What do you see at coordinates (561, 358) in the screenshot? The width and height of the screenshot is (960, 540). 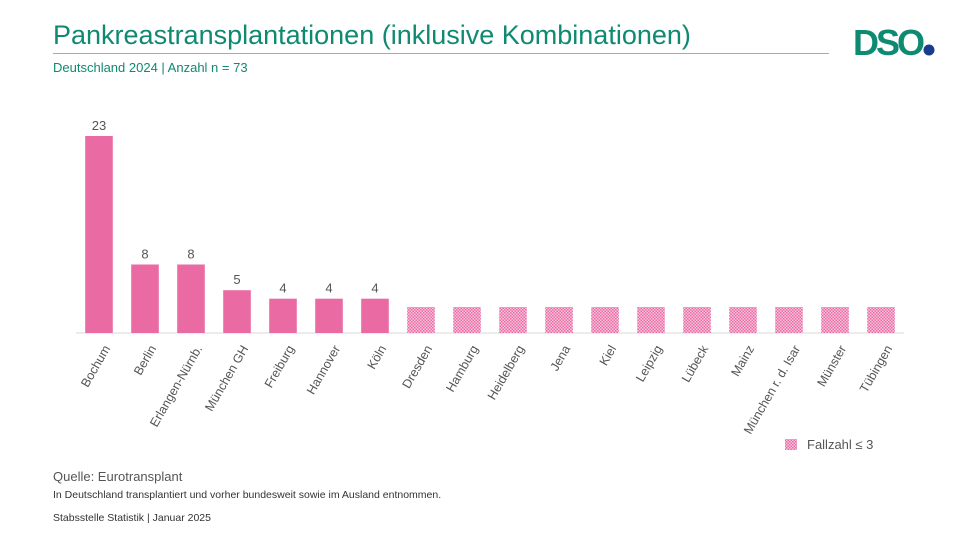 I see `x-tick-label-10: Jena` at bounding box center [561, 358].